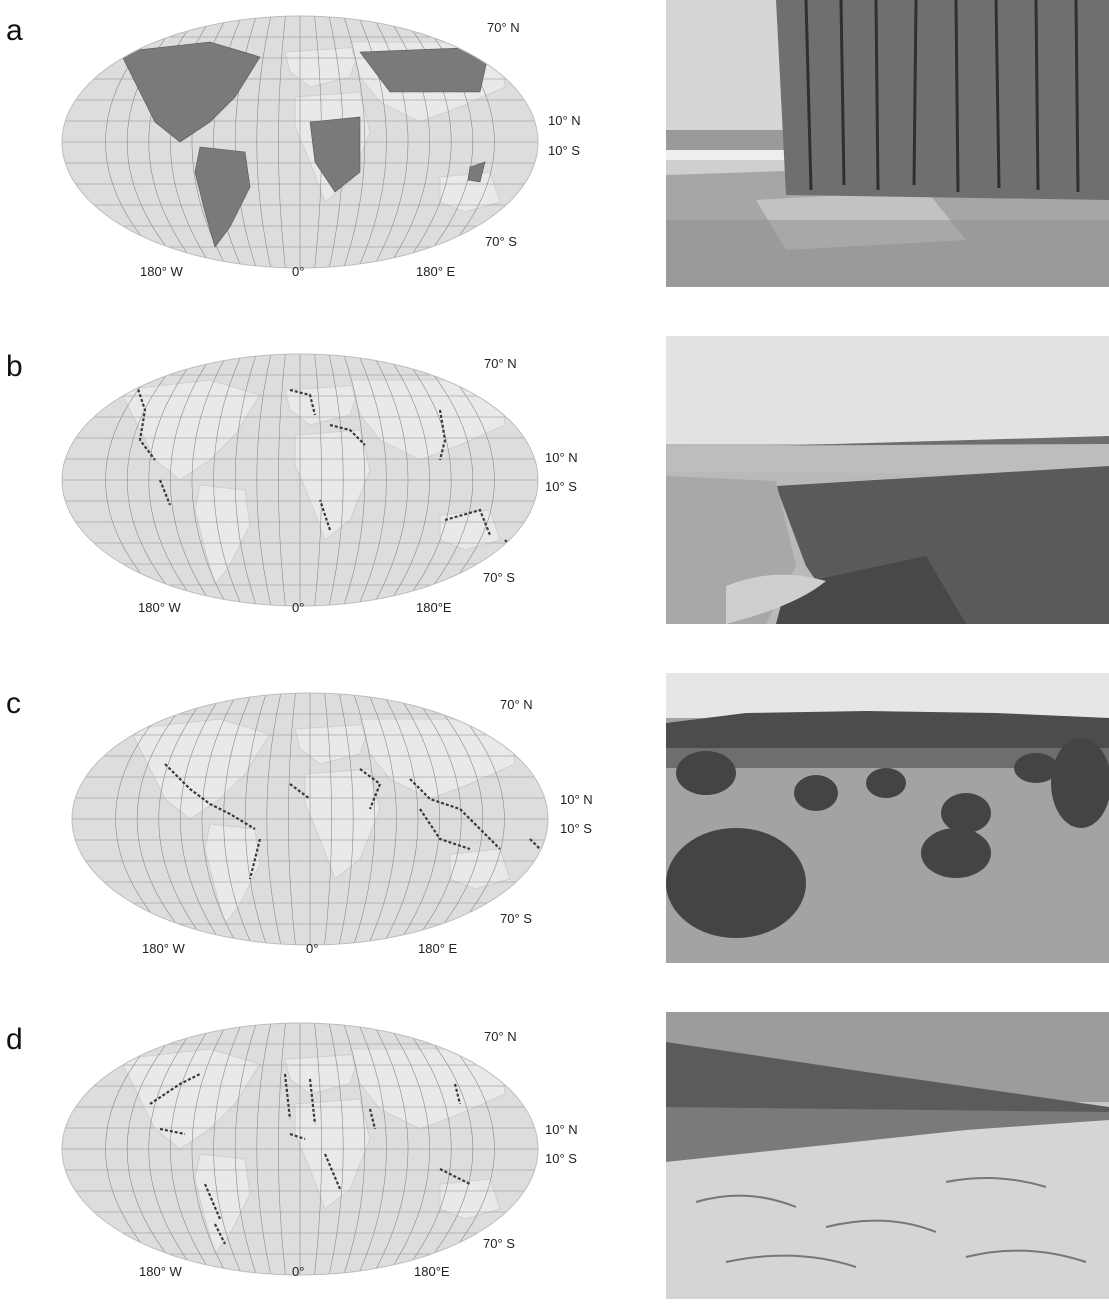  I want to click on photo-salt-marsh, so click(887, 480).